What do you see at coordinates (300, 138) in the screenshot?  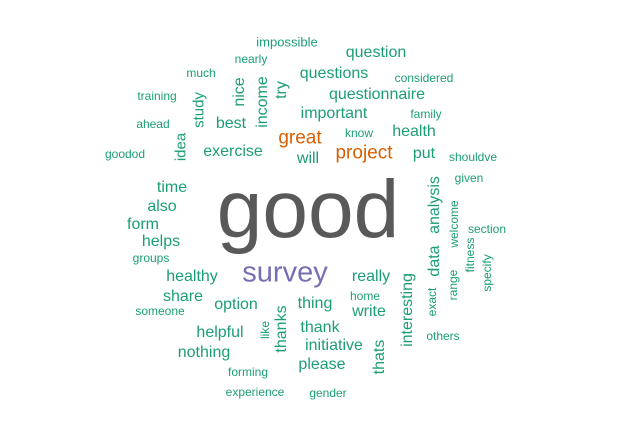 I see `word-great: great` at bounding box center [300, 138].